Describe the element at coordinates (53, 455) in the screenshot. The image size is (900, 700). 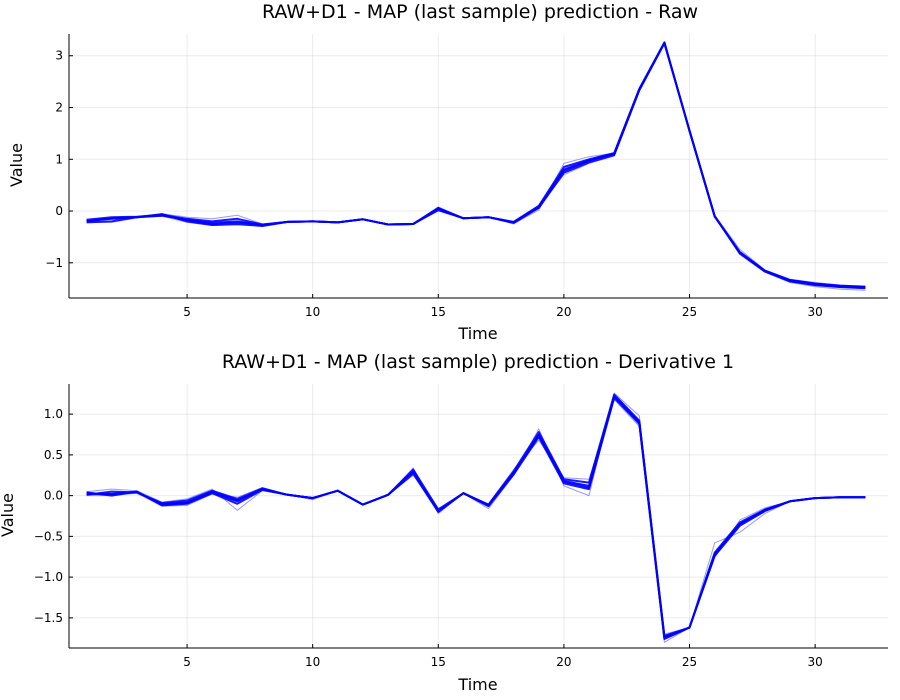
I see `y-tick-label: 0.5` at that location.